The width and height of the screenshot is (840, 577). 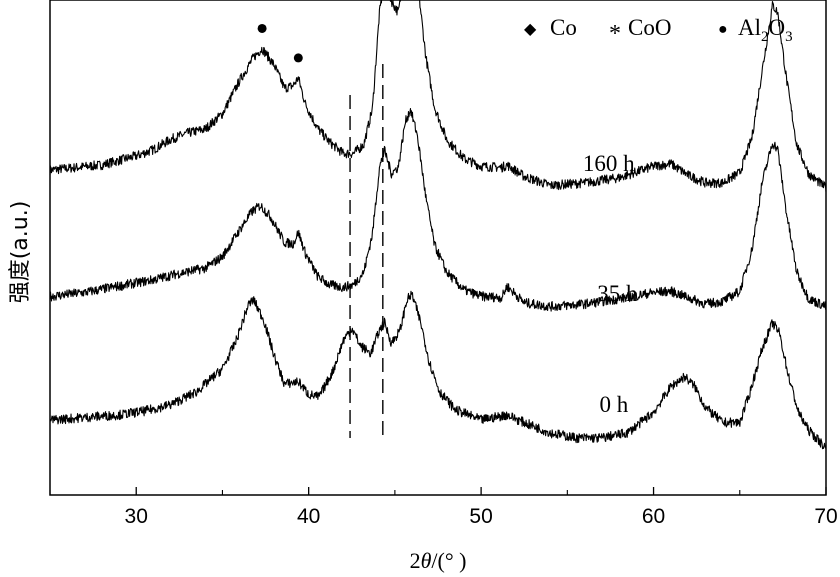 I want to click on y-axis-label: 强度(a.u.), so click(x=20, y=252).